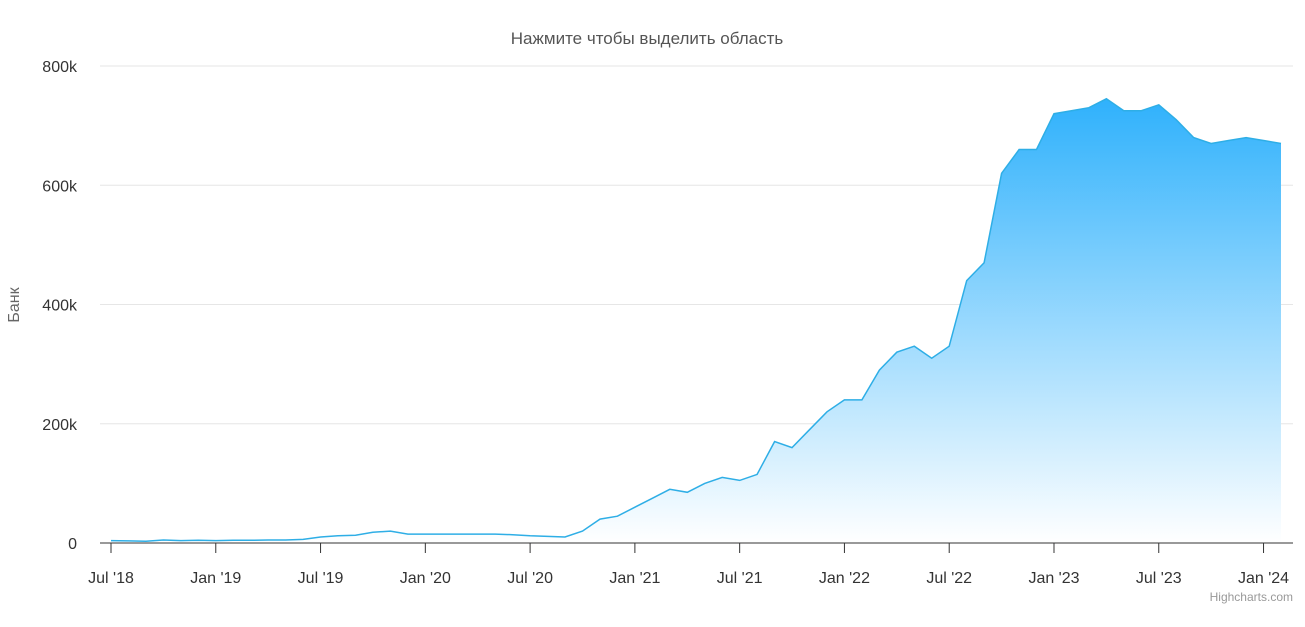 This screenshot has height=627, width=1305. What do you see at coordinates (647, 38) in the screenshot?
I see `chart-title: Нажмите чтобы выделить область` at bounding box center [647, 38].